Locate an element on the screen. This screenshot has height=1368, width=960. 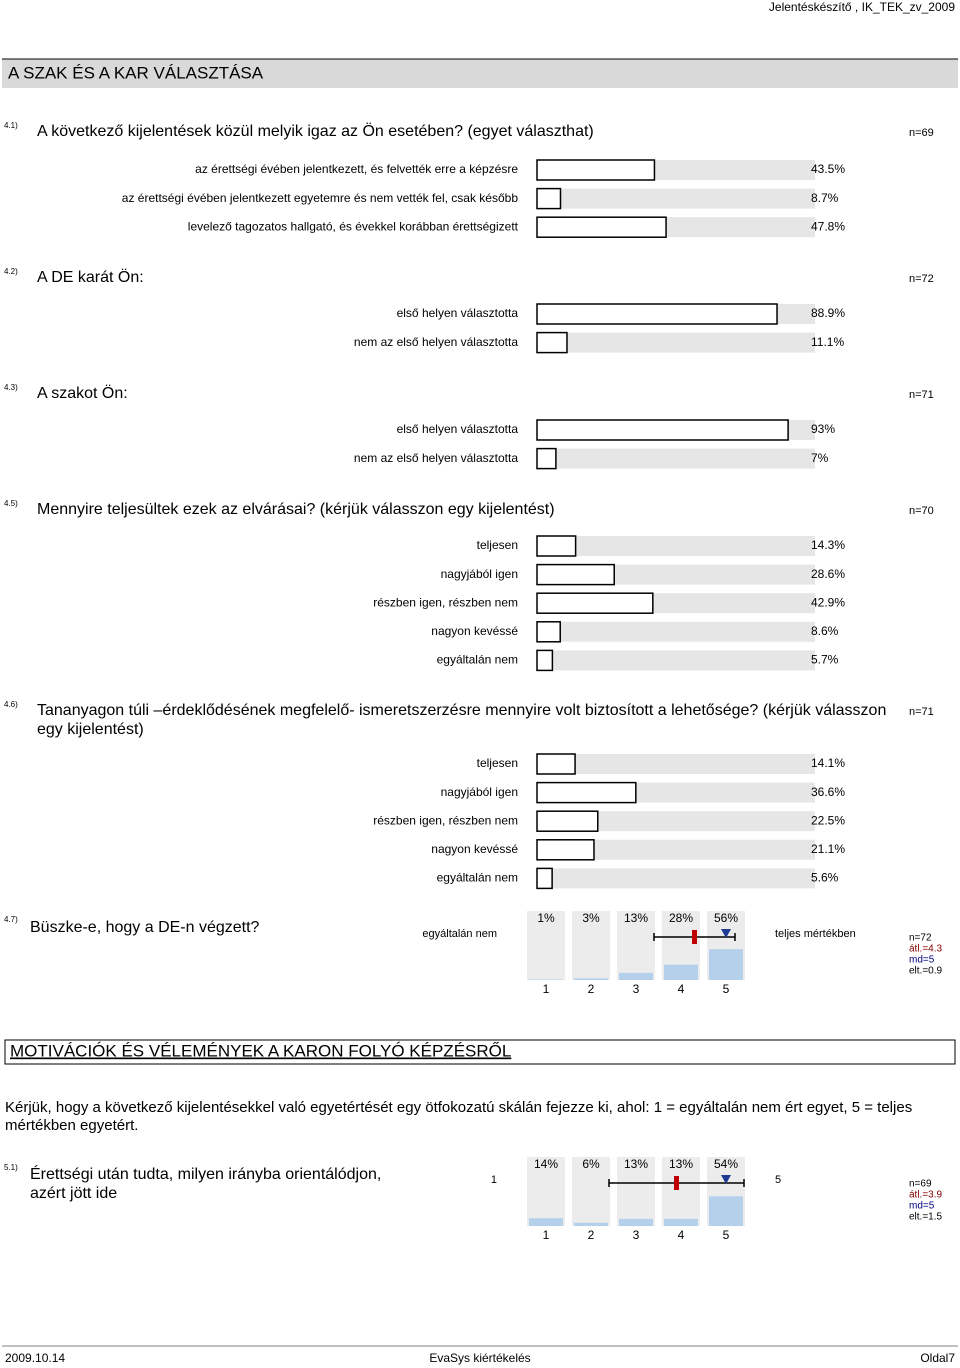
question-number: 4.5) is located at coordinates (11, 503).